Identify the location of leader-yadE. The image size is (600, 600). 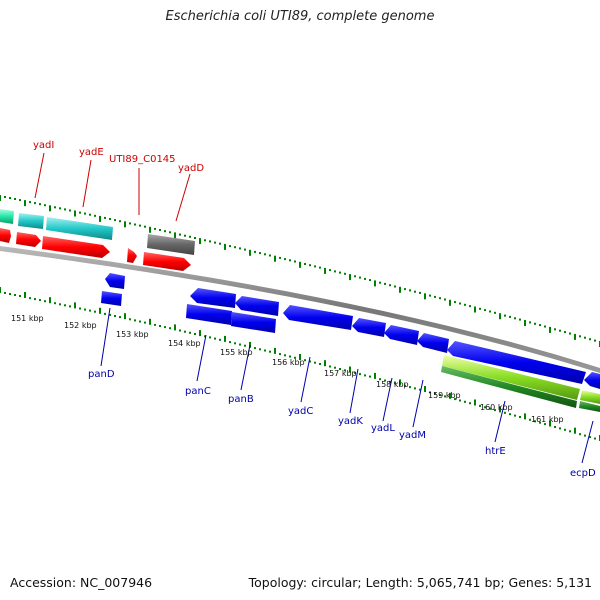
(87, 183).